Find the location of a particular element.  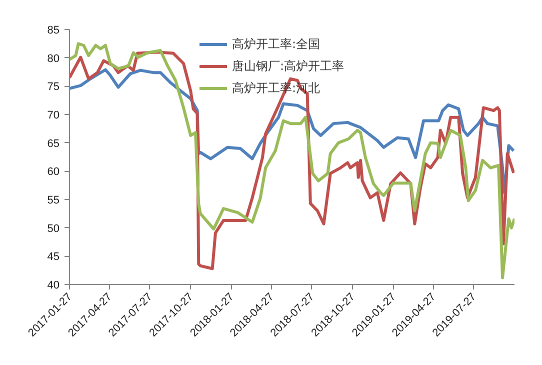

legend-label: 唐山钢厂:高炉开工率 is located at coordinates (288, 66).